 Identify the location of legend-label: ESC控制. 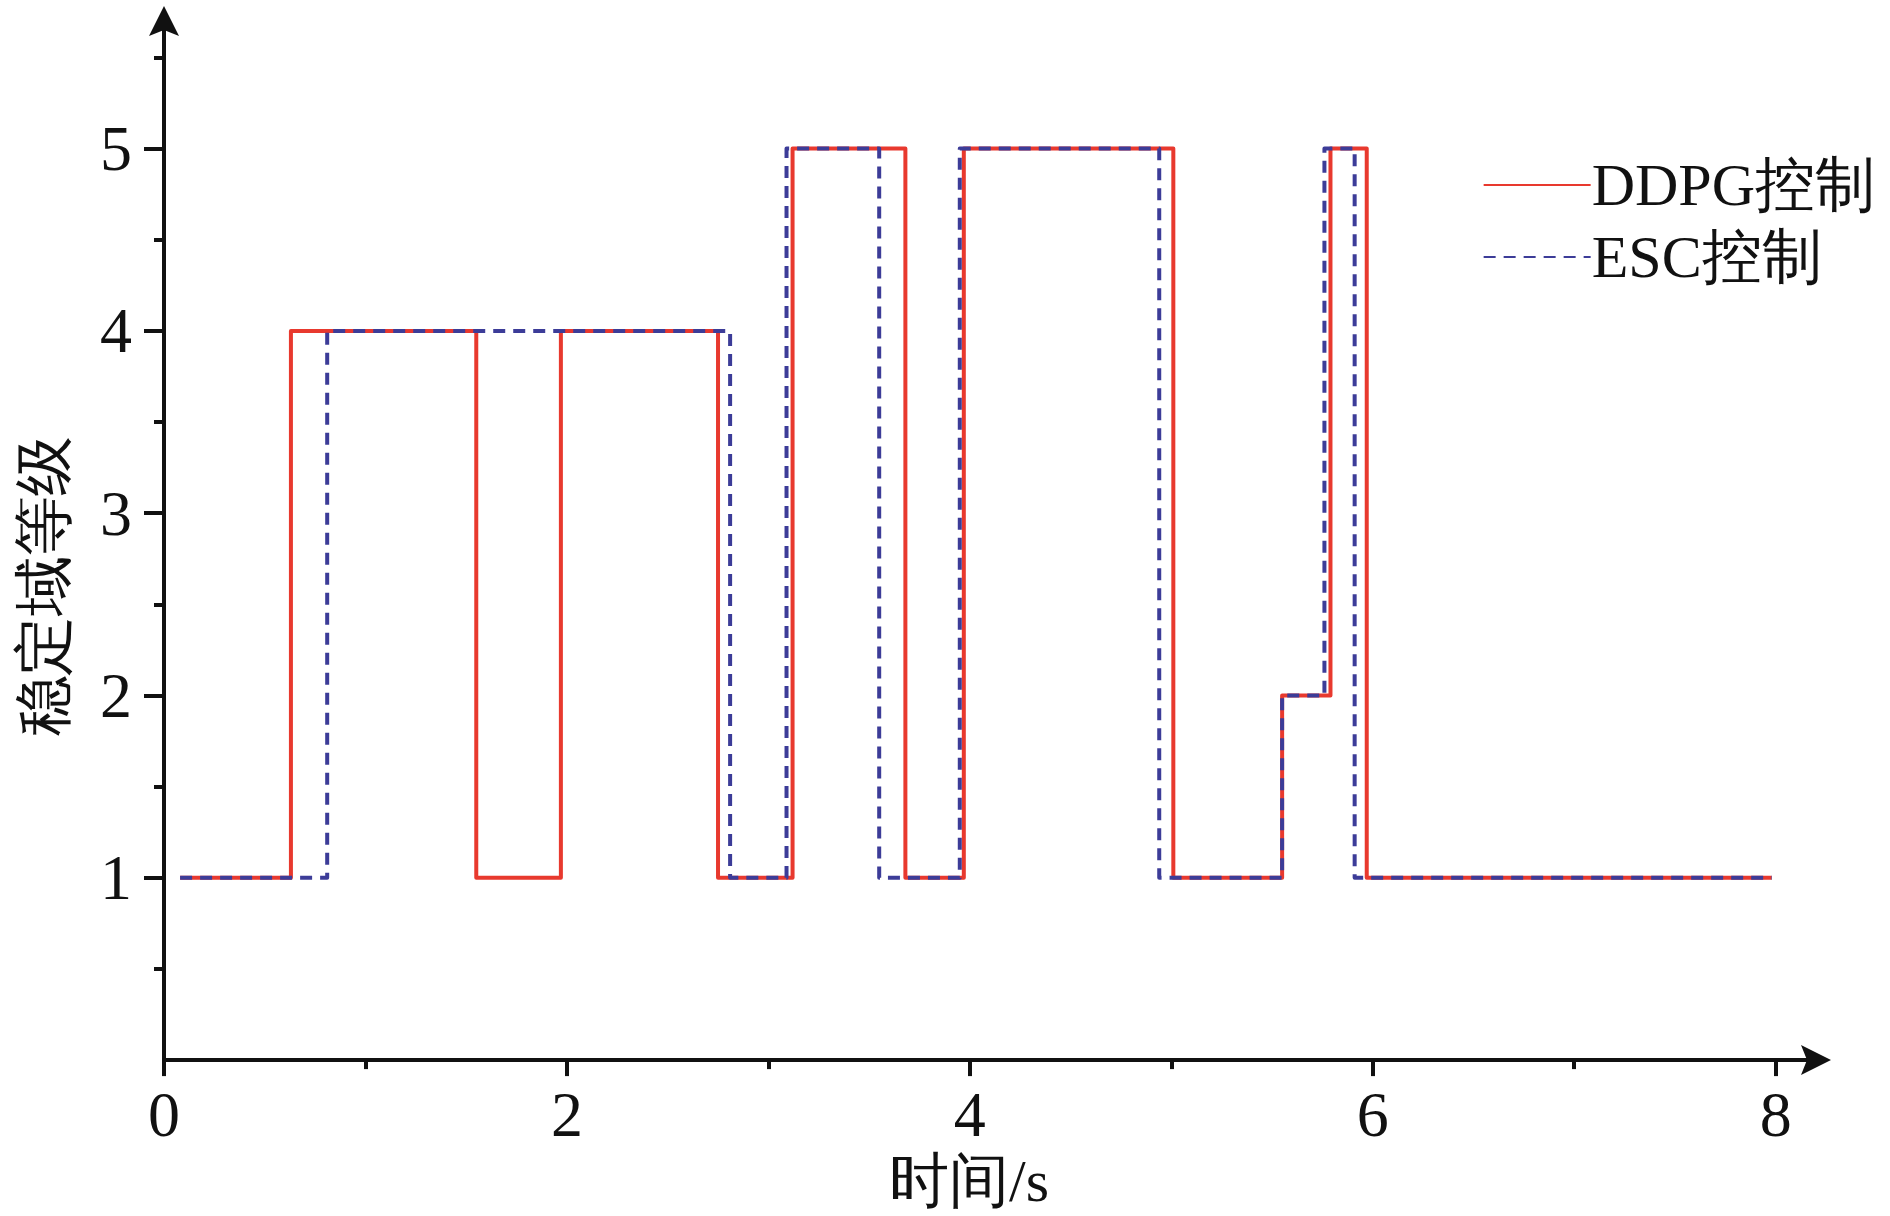
(1706, 257).